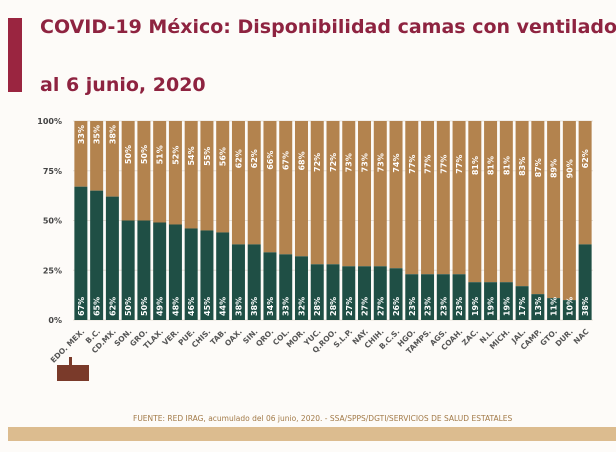  Describe the element at coordinates (233, 337) in the screenshot. I see `x-tick-label: OAX.` at that location.